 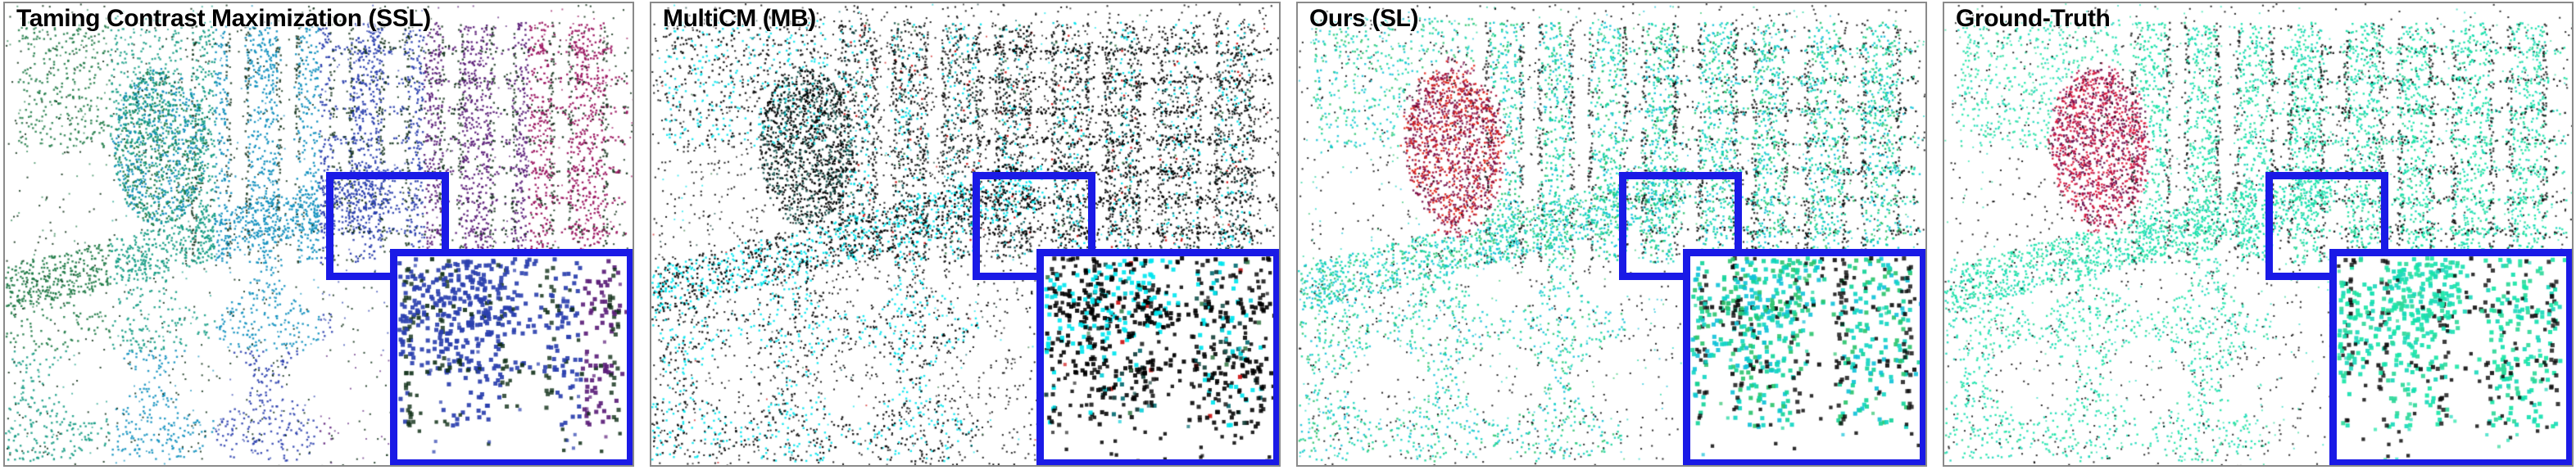 I want to click on panel-title: Ground-Truth, so click(x=2034, y=18).